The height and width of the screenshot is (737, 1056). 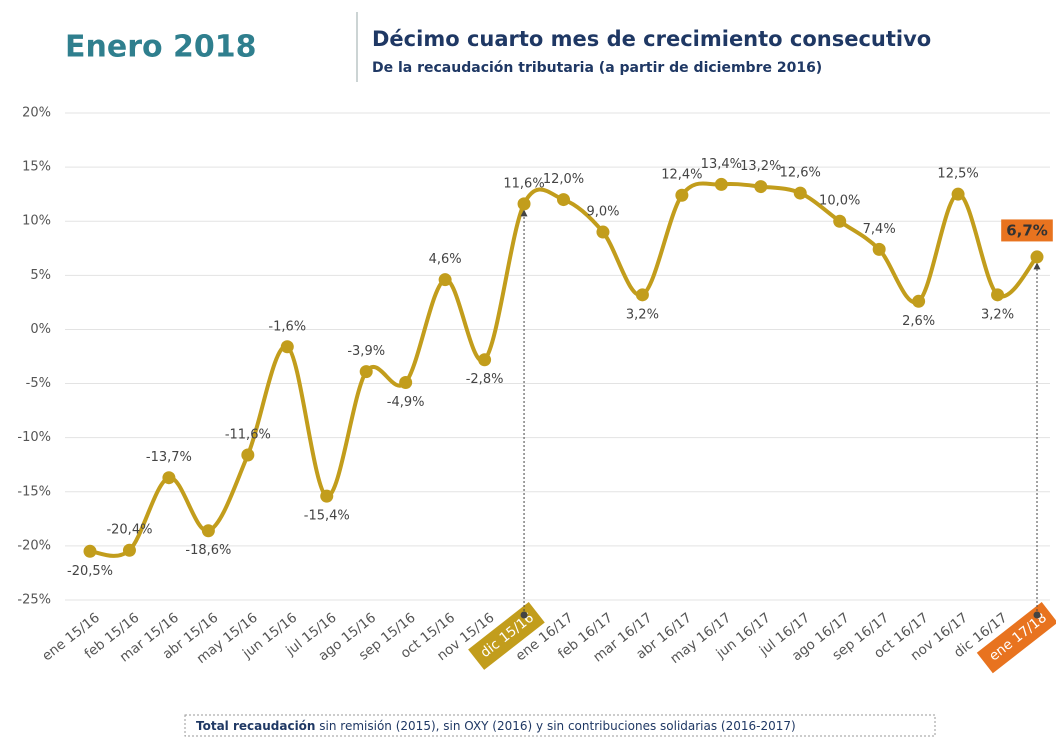 What do you see at coordinates (90, 571) in the screenshot?
I see `data-label: -20,5%` at bounding box center [90, 571].